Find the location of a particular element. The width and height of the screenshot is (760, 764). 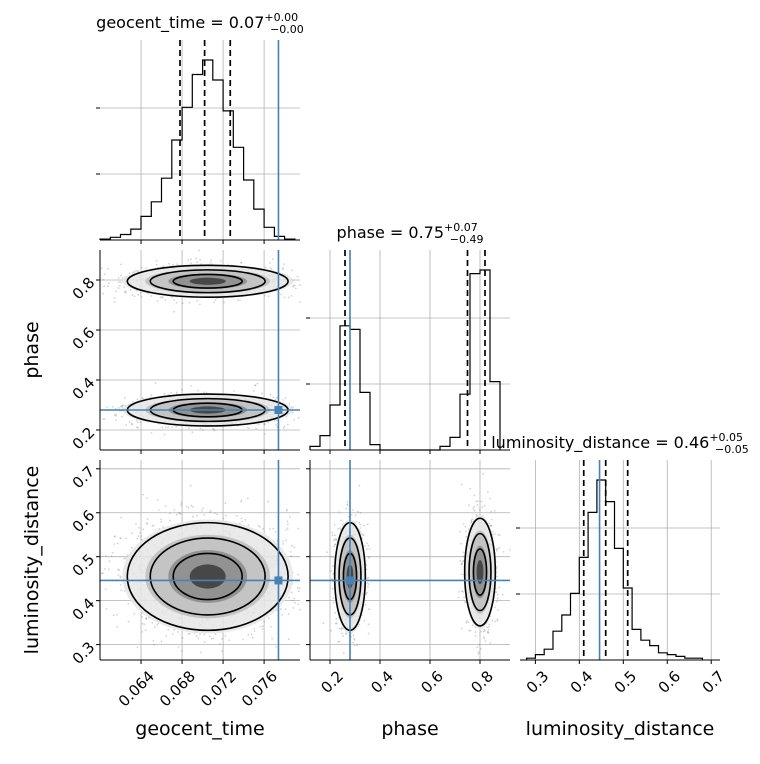

hist-panel-luminosity_distance: luminosity_distance = 0.46+0.05−0.05 is located at coordinates (620, 547).